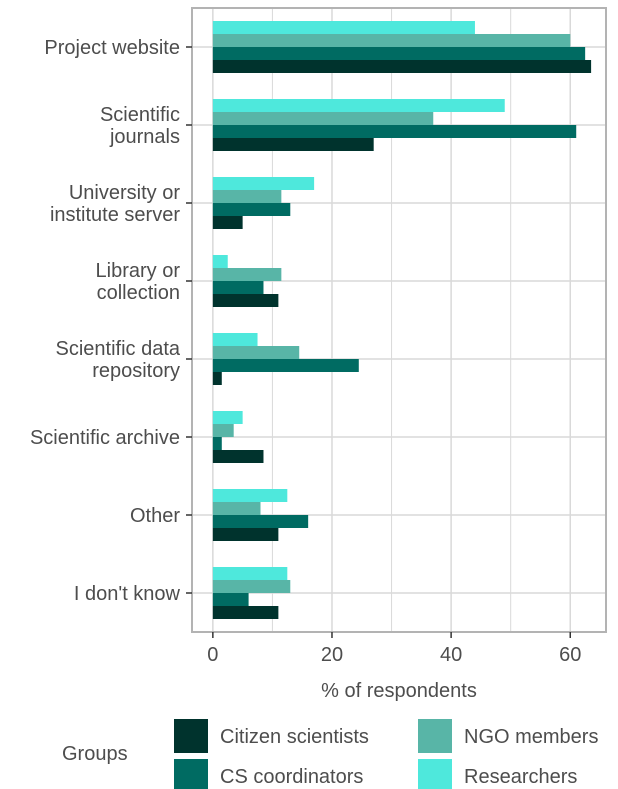 The image size is (618, 789). Describe the element at coordinates (95, 754) in the screenshot. I see `legend-title: Groups` at that location.